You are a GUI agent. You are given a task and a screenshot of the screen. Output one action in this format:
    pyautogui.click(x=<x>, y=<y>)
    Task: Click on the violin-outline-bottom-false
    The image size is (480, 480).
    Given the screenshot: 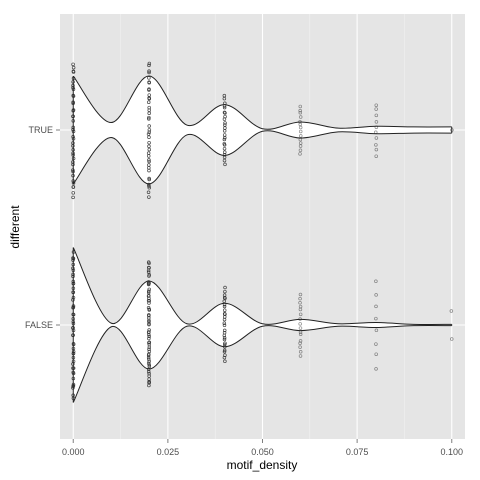 What is the action you would take?
    pyautogui.click(x=262, y=363)
    